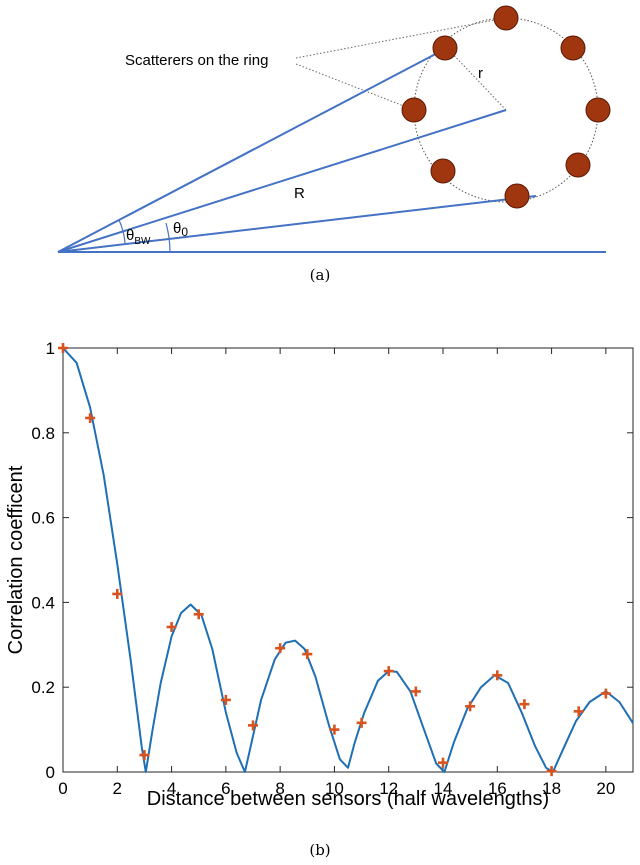 The width and height of the screenshot is (640, 865). I want to click on angle-label: θ0, so click(180, 229).